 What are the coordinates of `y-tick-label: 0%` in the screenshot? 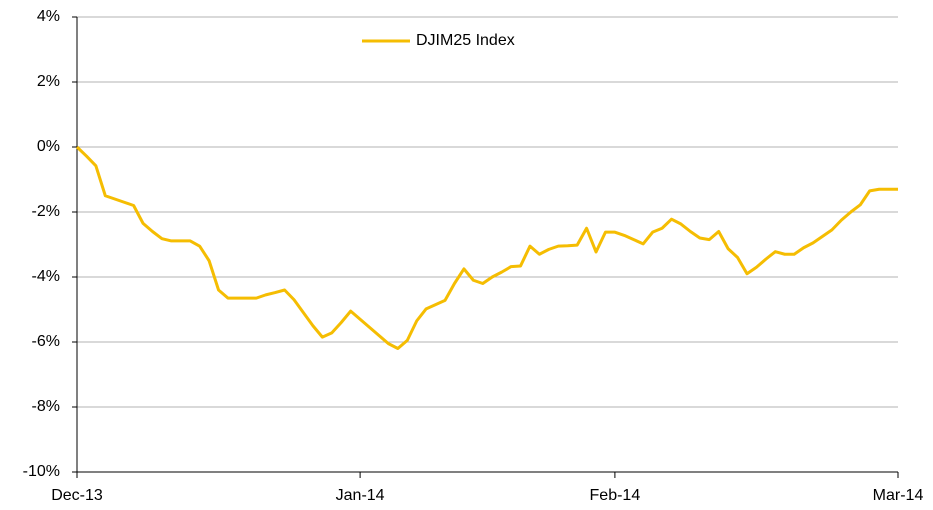 It's located at (48, 146).